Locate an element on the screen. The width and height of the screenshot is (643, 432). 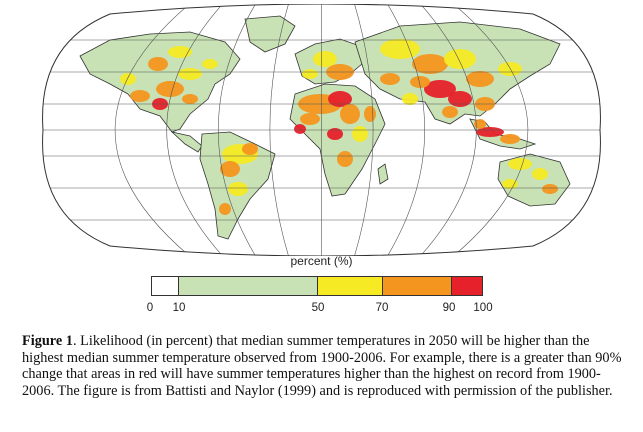
legend-tick-label: 70 is located at coordinates (382, 308).